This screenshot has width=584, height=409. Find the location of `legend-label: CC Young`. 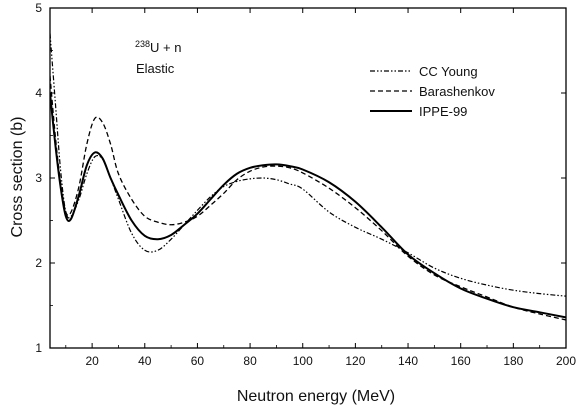

legend-label: CC Young is located at coordinates (448, 71).